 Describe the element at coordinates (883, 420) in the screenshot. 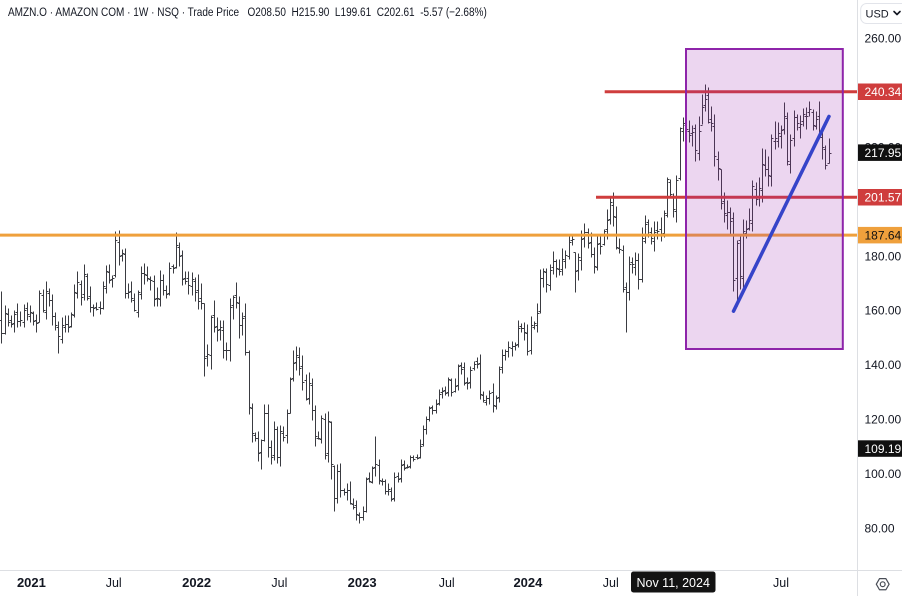

I see `svg-text: 120.00` at that location.